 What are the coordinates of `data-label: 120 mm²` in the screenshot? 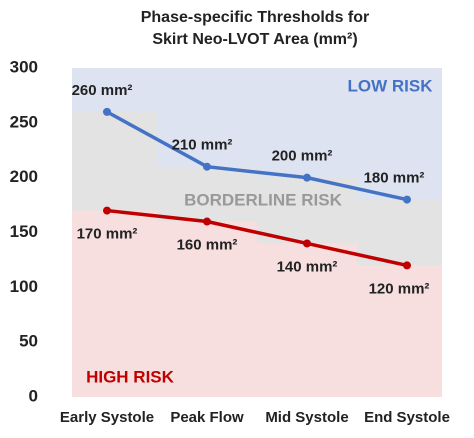 It's located at (399, 288).